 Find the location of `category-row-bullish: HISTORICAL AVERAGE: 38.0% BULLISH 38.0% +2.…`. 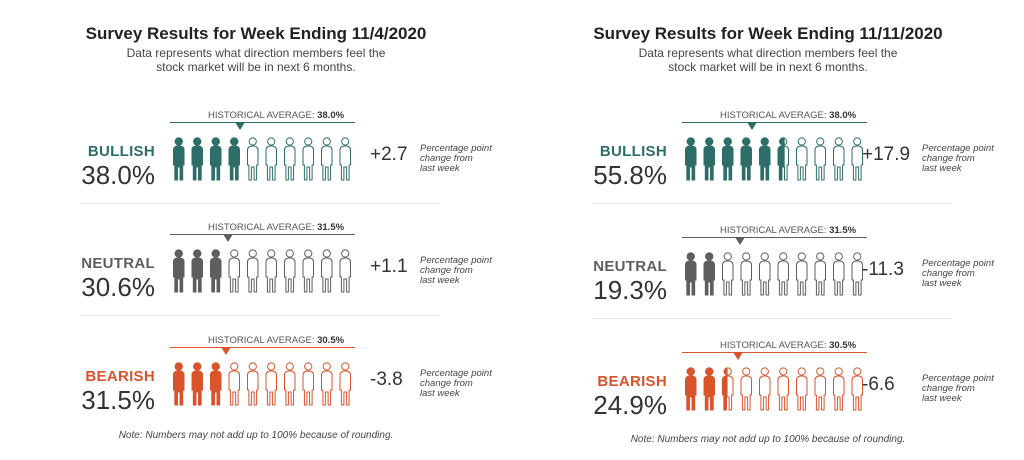

category-row-bullish: HISTORICAL AVERAGE: 38.0% BULLISH 38.0% +2.… is located at coordinates (256, 155).